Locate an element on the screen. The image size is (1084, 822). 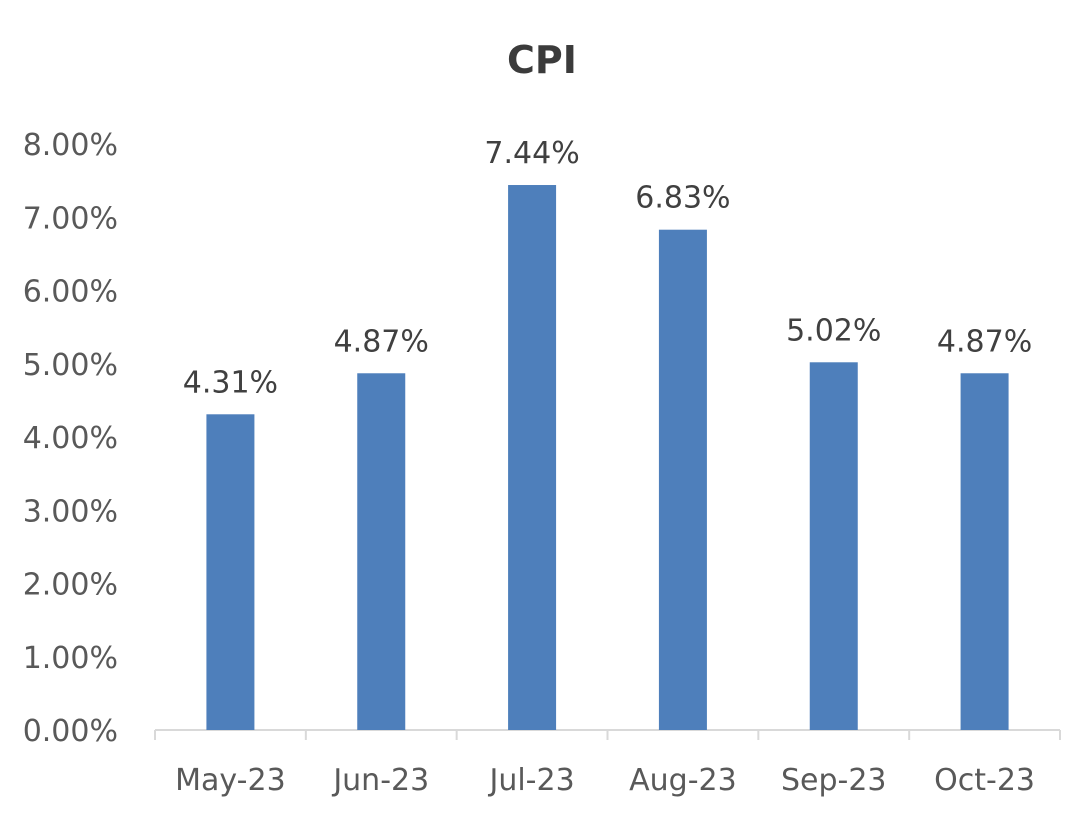
y-tick-label: 3.00% is located at coordinates (70, 511).